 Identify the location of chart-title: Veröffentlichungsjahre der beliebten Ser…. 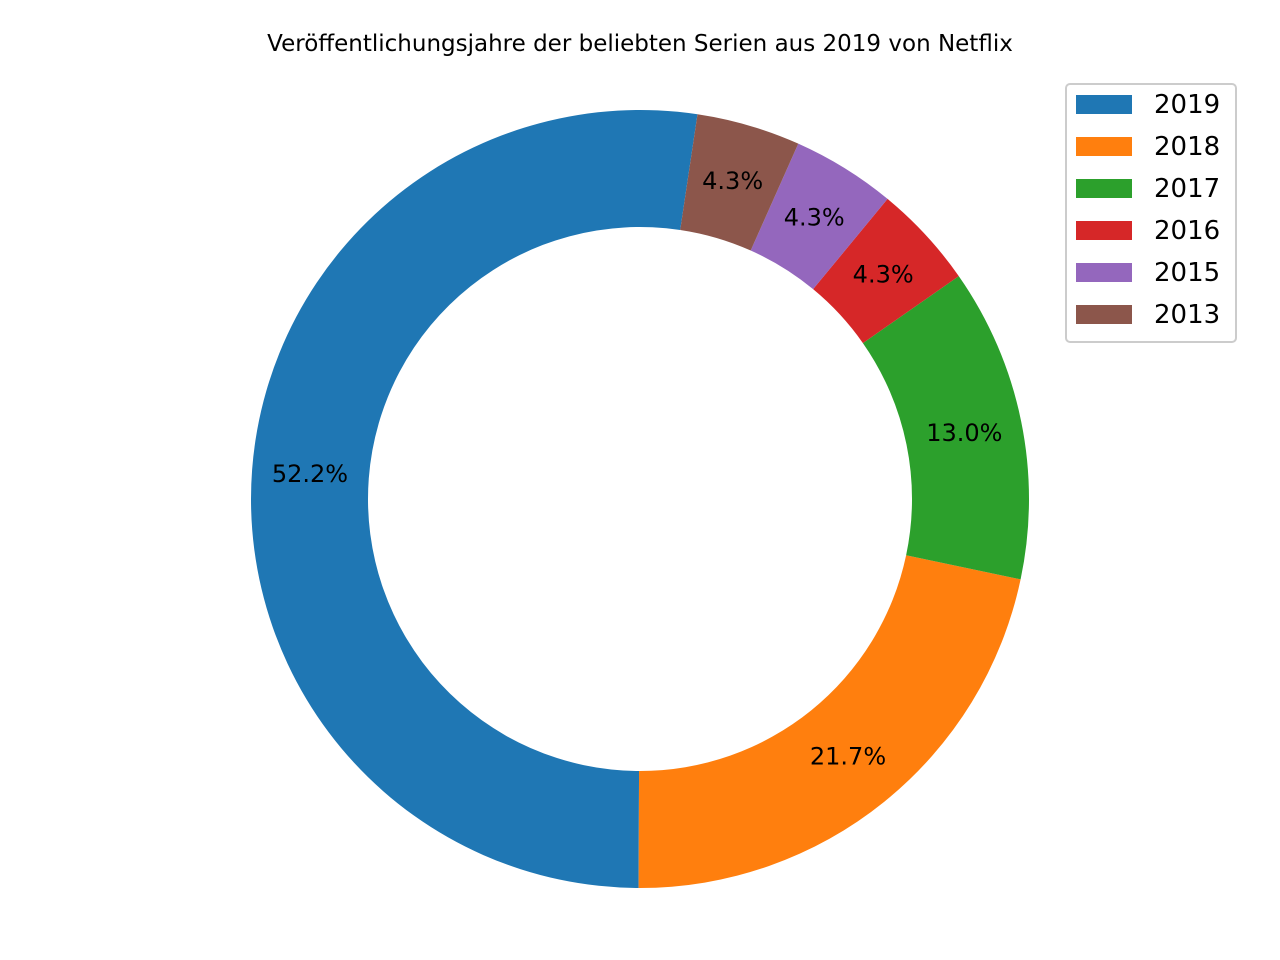
(640, 44).